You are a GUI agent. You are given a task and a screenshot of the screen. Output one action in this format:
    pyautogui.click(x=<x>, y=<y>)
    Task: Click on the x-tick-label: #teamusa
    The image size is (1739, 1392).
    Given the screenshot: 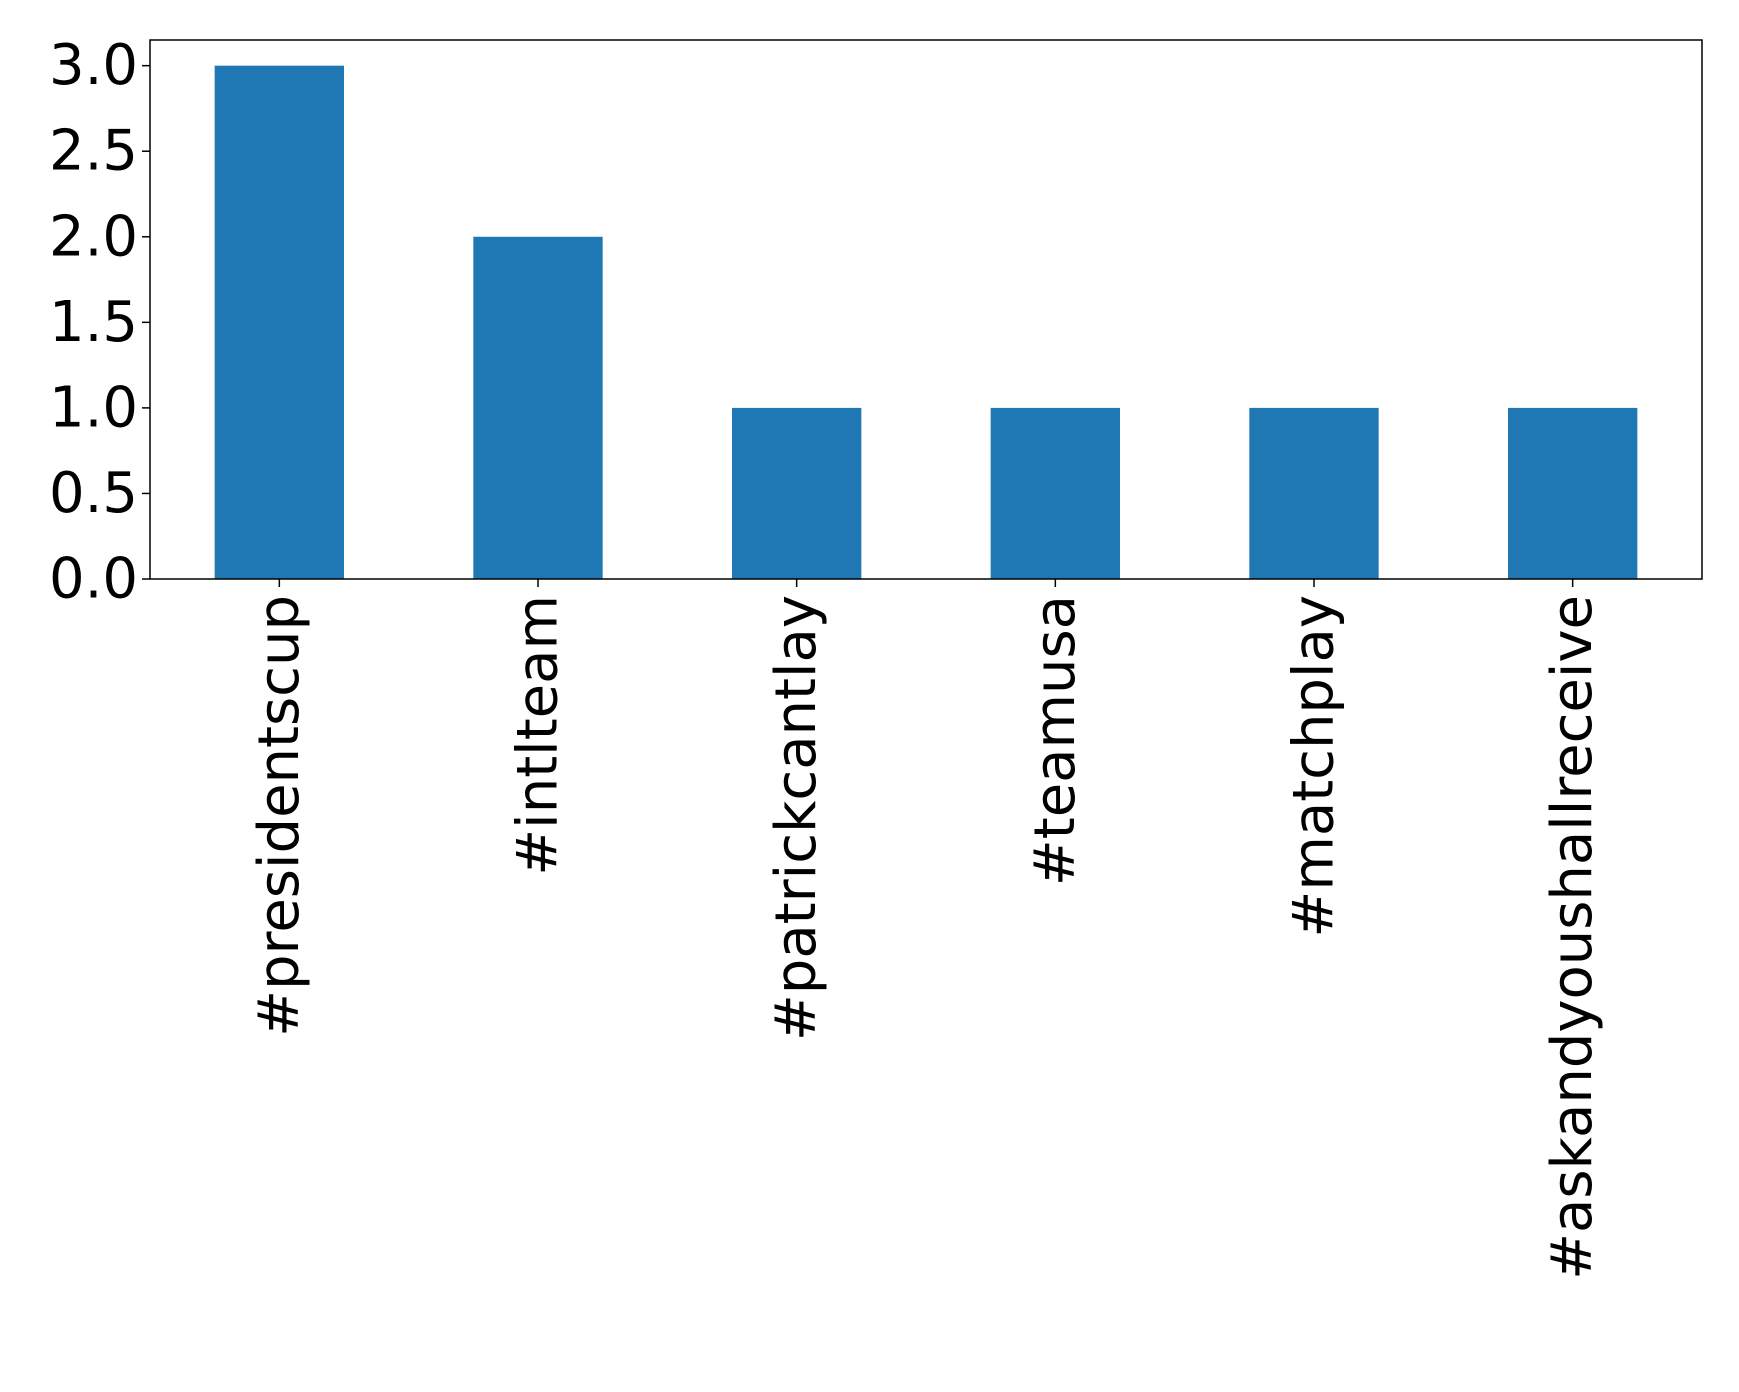 What is the action you would take?
    pyautogui.click(x=1055, y=740)
    